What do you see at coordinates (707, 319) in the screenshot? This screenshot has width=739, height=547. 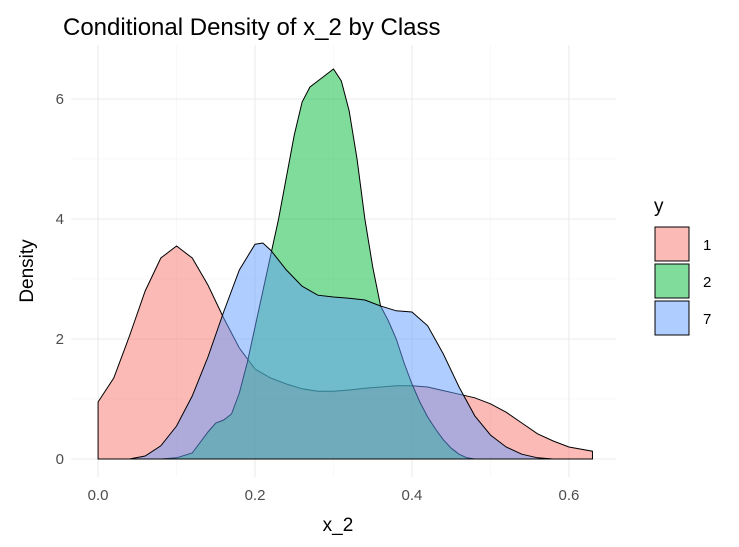 I see `legend-label-7: 7` at bounding box center [707, 319].